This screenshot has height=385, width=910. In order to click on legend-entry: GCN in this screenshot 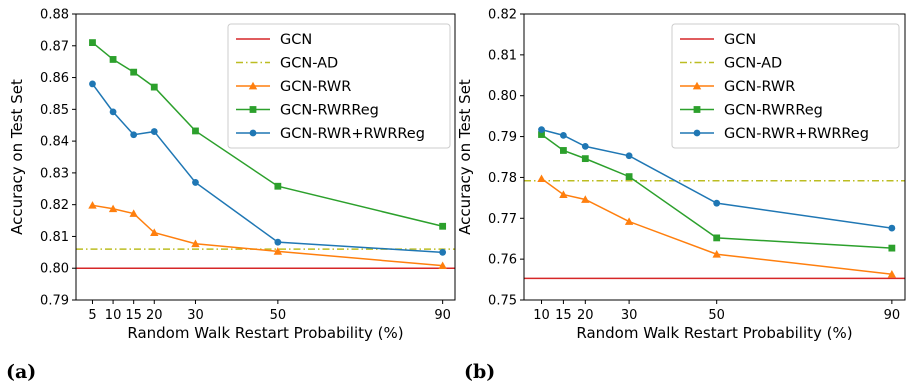, I will do `click(718, 40)`.